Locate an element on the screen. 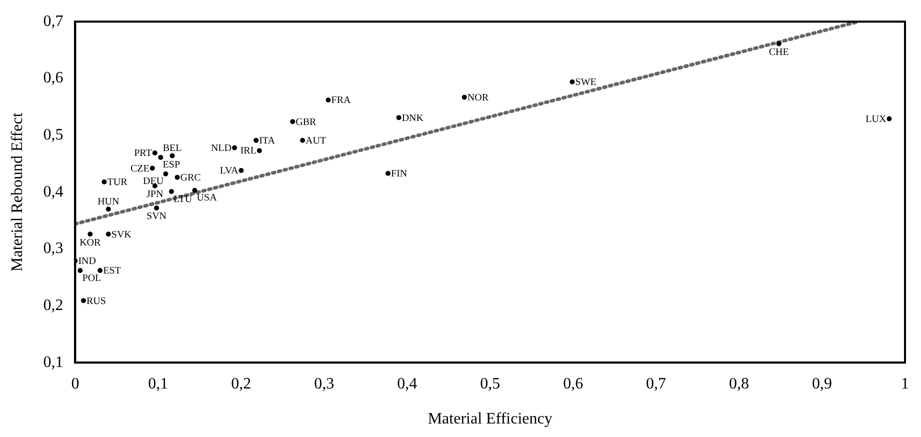  series-label: SWE is located at coordinates (585, 82).